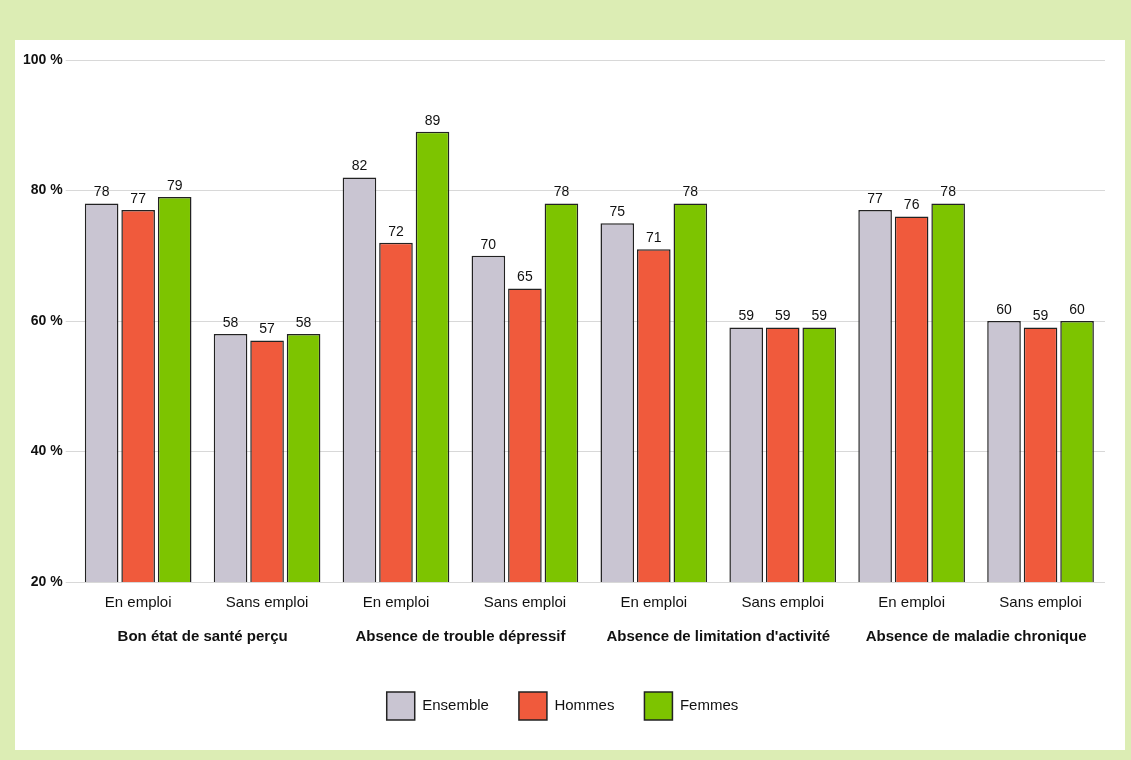 The width and height of the screenshot is (1131, 760). What do you see at coordinates (718, 636) in the screenshot?
I see `text: Absence de limitation d'activité` at bounding box center [718, 636].